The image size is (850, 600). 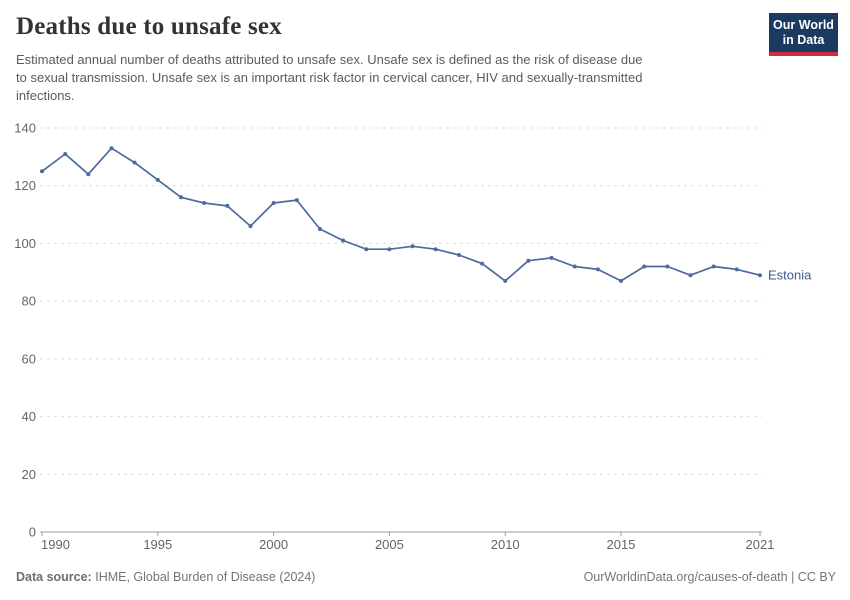 What do you see at coordinates (803, 39) in the screenshot?
I see `owid-logo-text: in Data` at bounding box center [803, 39].